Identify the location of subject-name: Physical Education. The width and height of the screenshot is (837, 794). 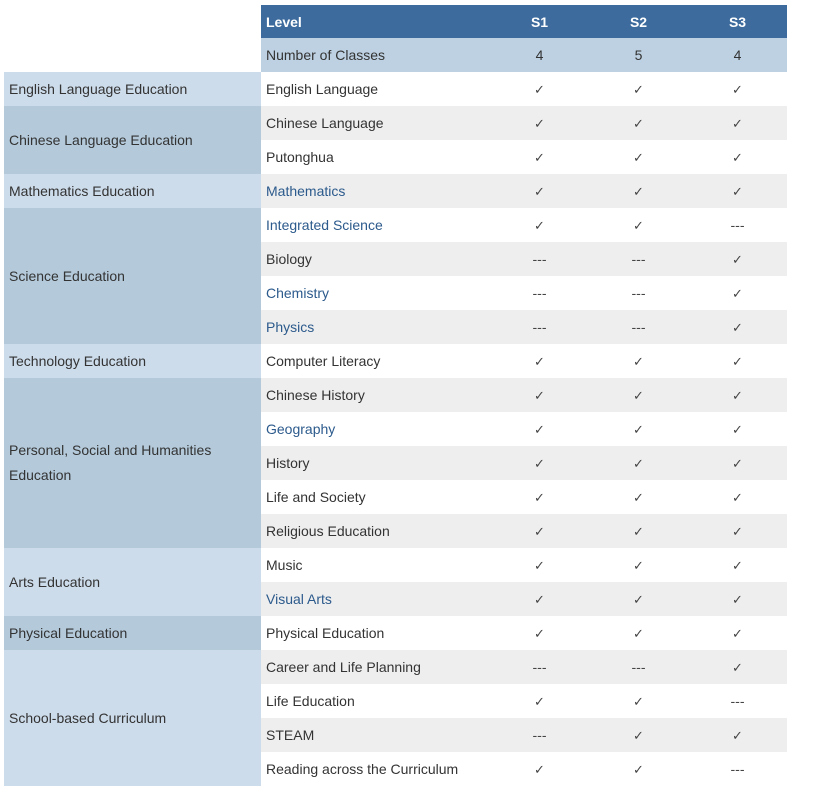
(375, 633).